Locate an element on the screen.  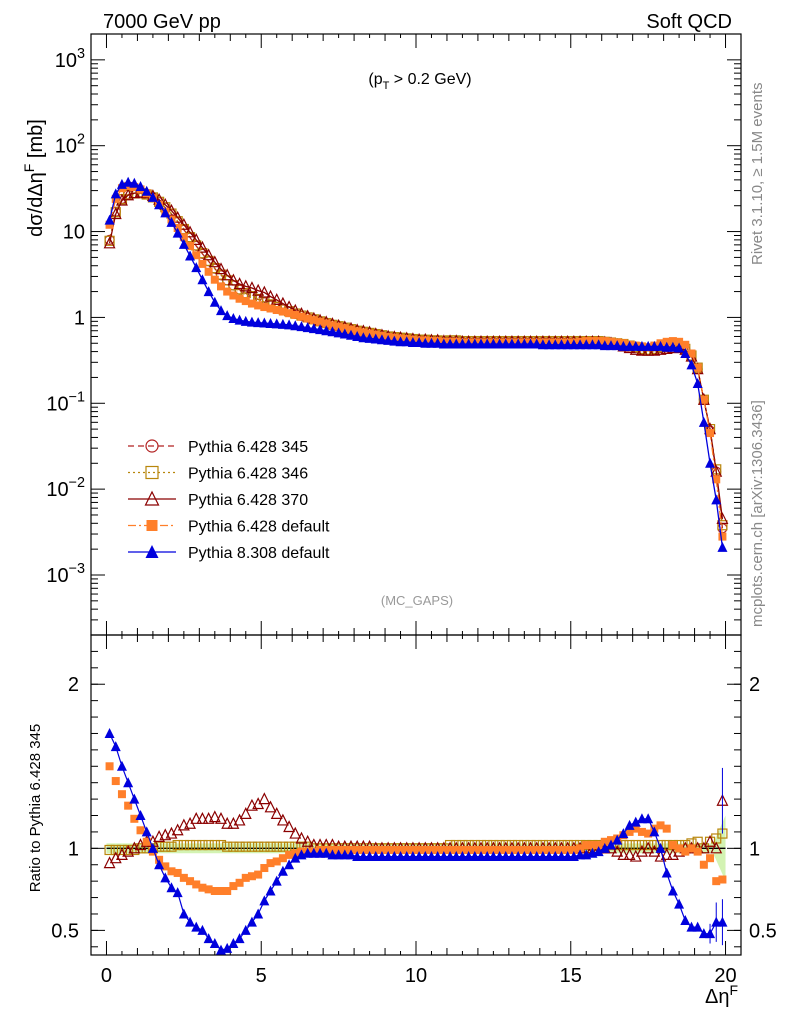
top-ylabel: dσ/dΔηF [mb] is located at coordinates (34, 178).